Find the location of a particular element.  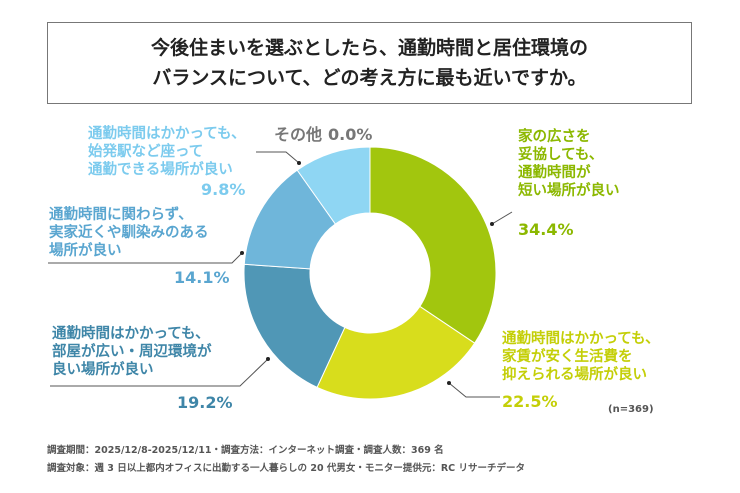

slice-label-line: 通勤時間が is located at coordinates (554, 173).